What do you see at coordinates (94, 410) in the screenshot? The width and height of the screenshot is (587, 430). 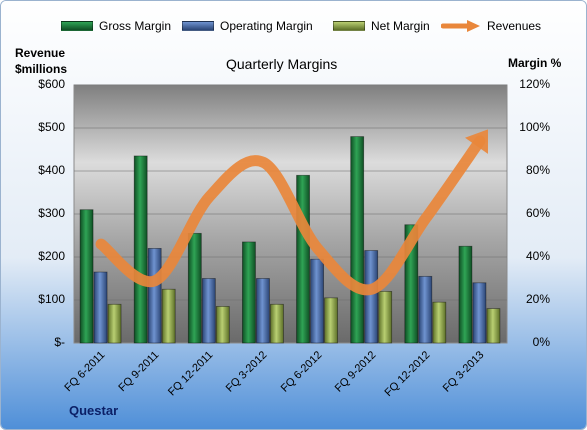 I see `company-label: Questar` at bounding box center [94, 410].